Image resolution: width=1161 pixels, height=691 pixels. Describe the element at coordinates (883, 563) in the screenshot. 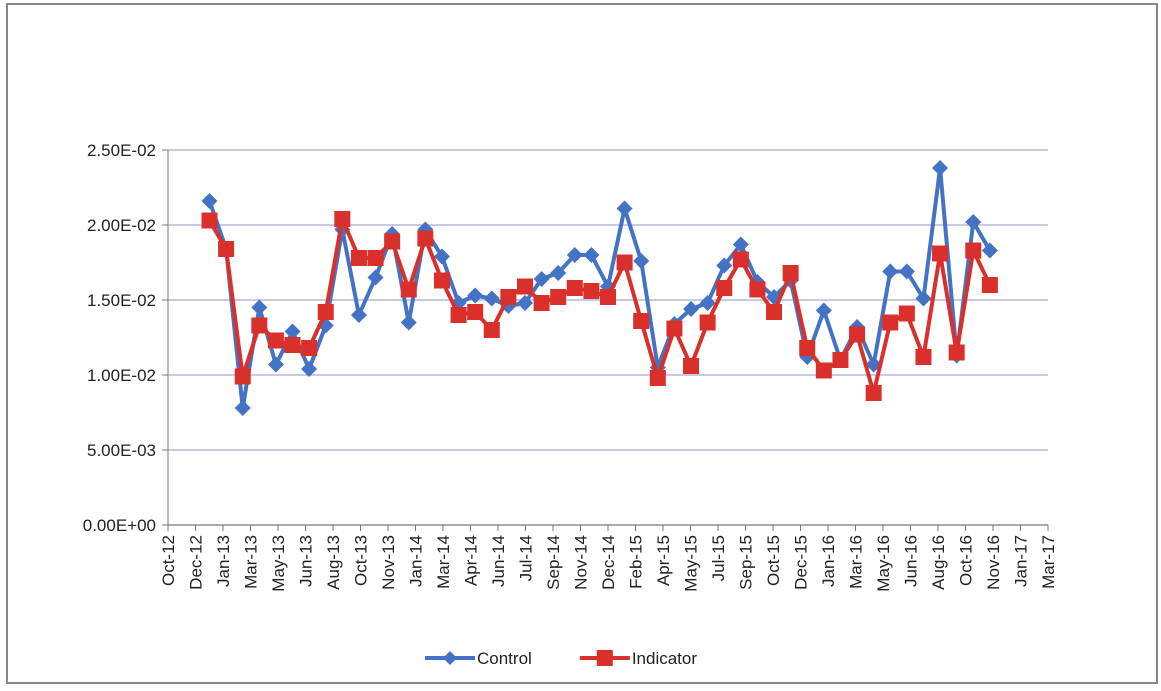

I see `x-tick-label: May-16` at that location.